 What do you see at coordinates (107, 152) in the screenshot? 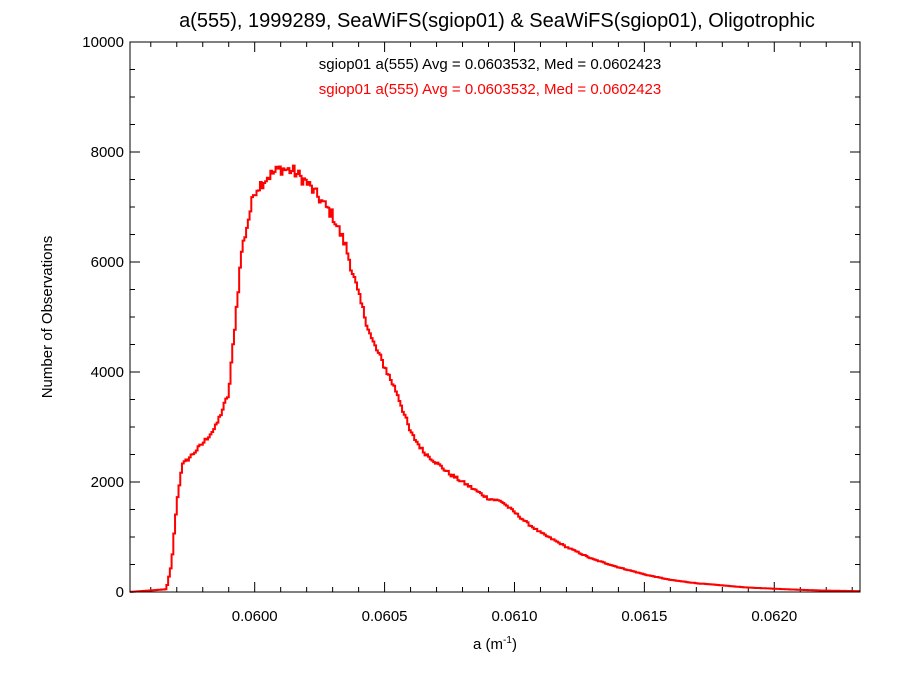
I see `y-tick-label: 8000` at bounding box center [107, 152].